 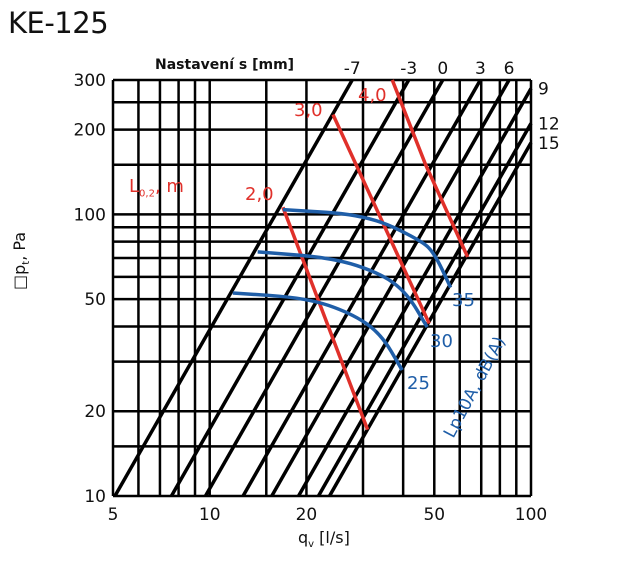 I want to click on x-tick-label: 10, so click(x=210, y=515).